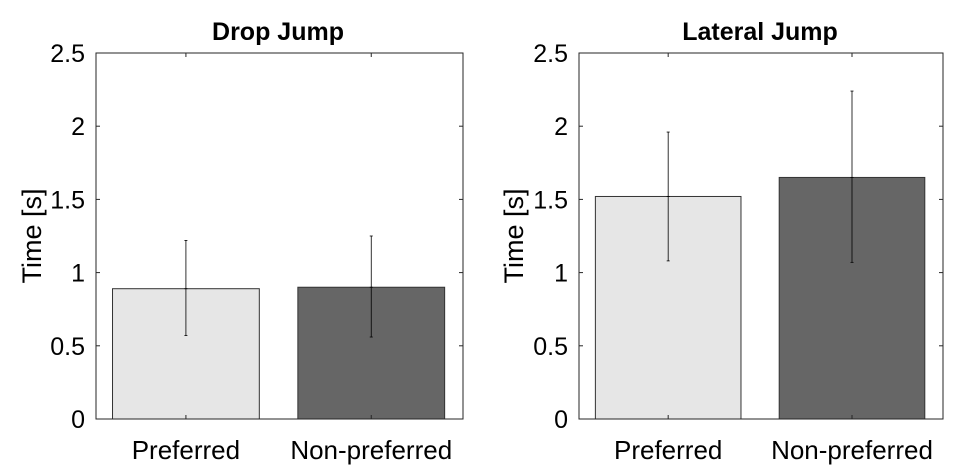 The height and width of the screenshot is (468, 957). Describe the element at coordinates (760, 32) in the screenshot. I see `chart-title: Lateral Jump` at that location.